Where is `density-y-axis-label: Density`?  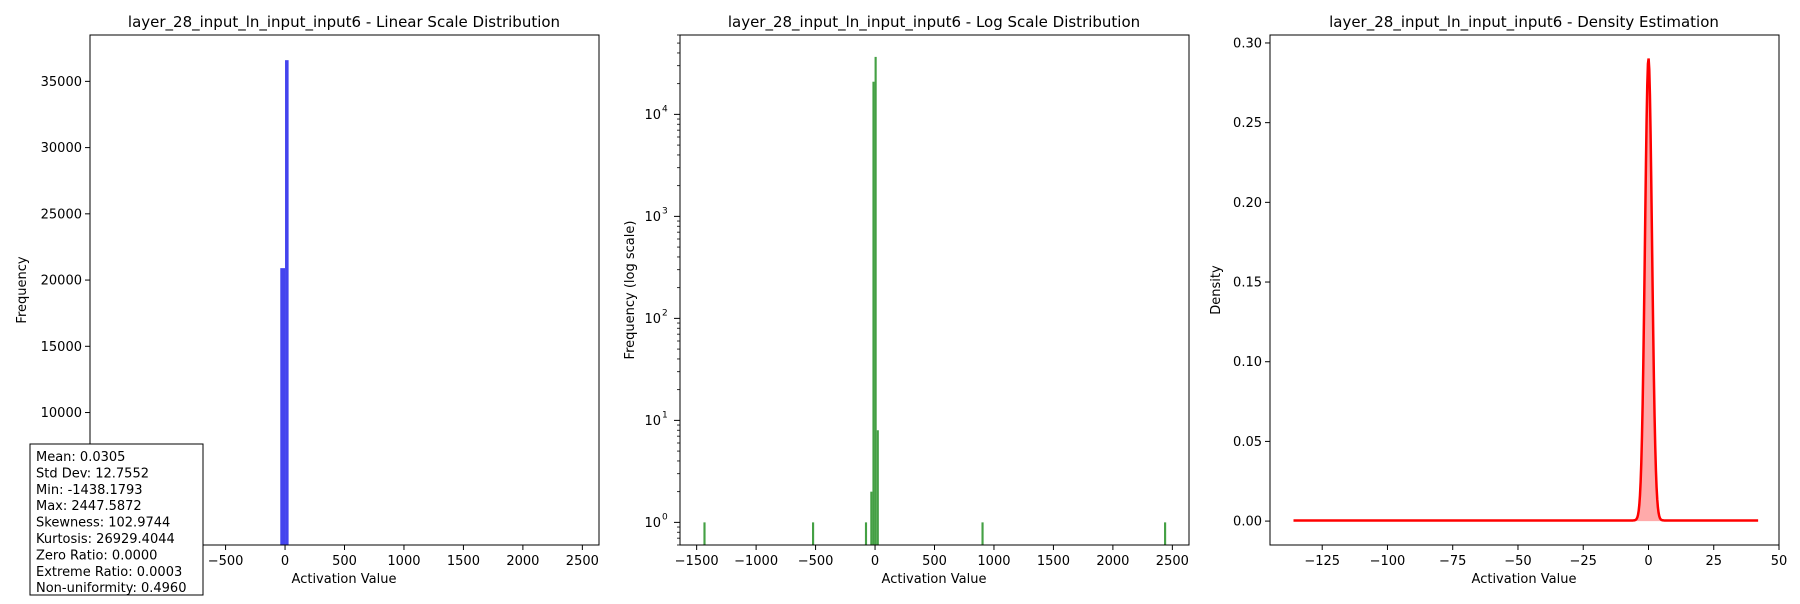 density-y-axis-label: Density is located at coordinates (1216, 290).